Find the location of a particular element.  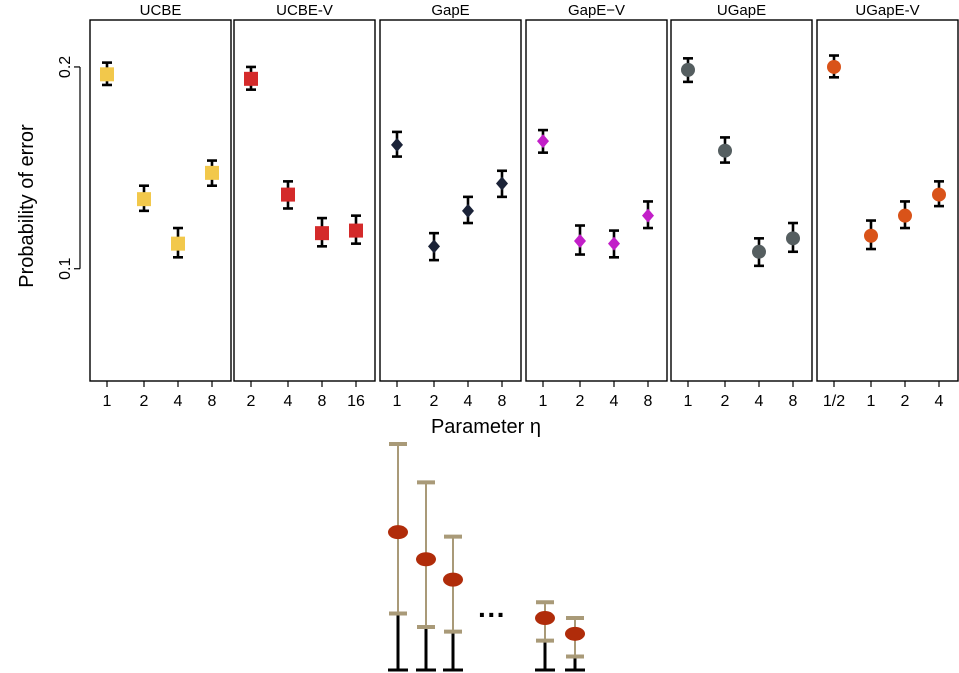

panel-title: UGapE is located at coordinates (741, 10).